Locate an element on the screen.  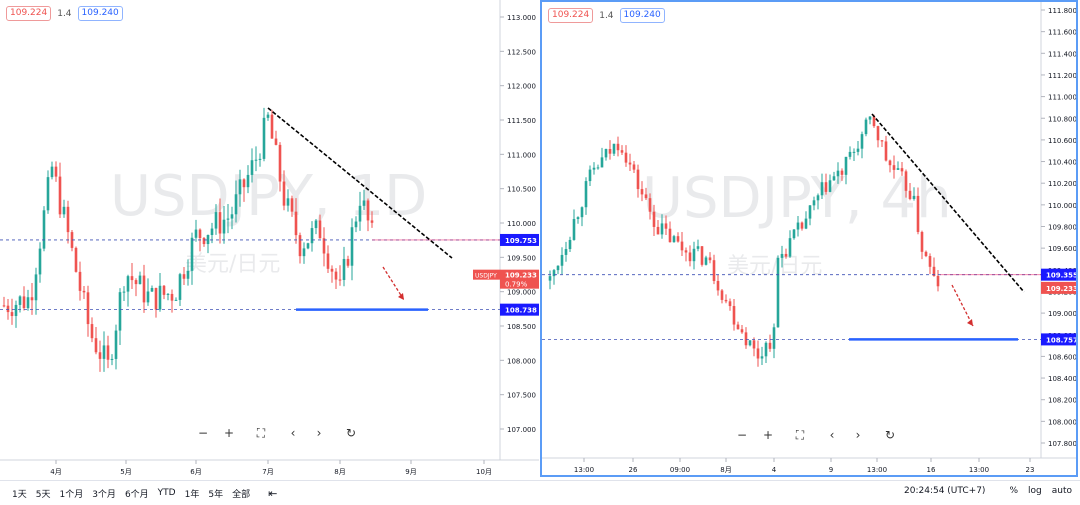
timeframe-5y: 5年 is located at coordinates (216, 494).